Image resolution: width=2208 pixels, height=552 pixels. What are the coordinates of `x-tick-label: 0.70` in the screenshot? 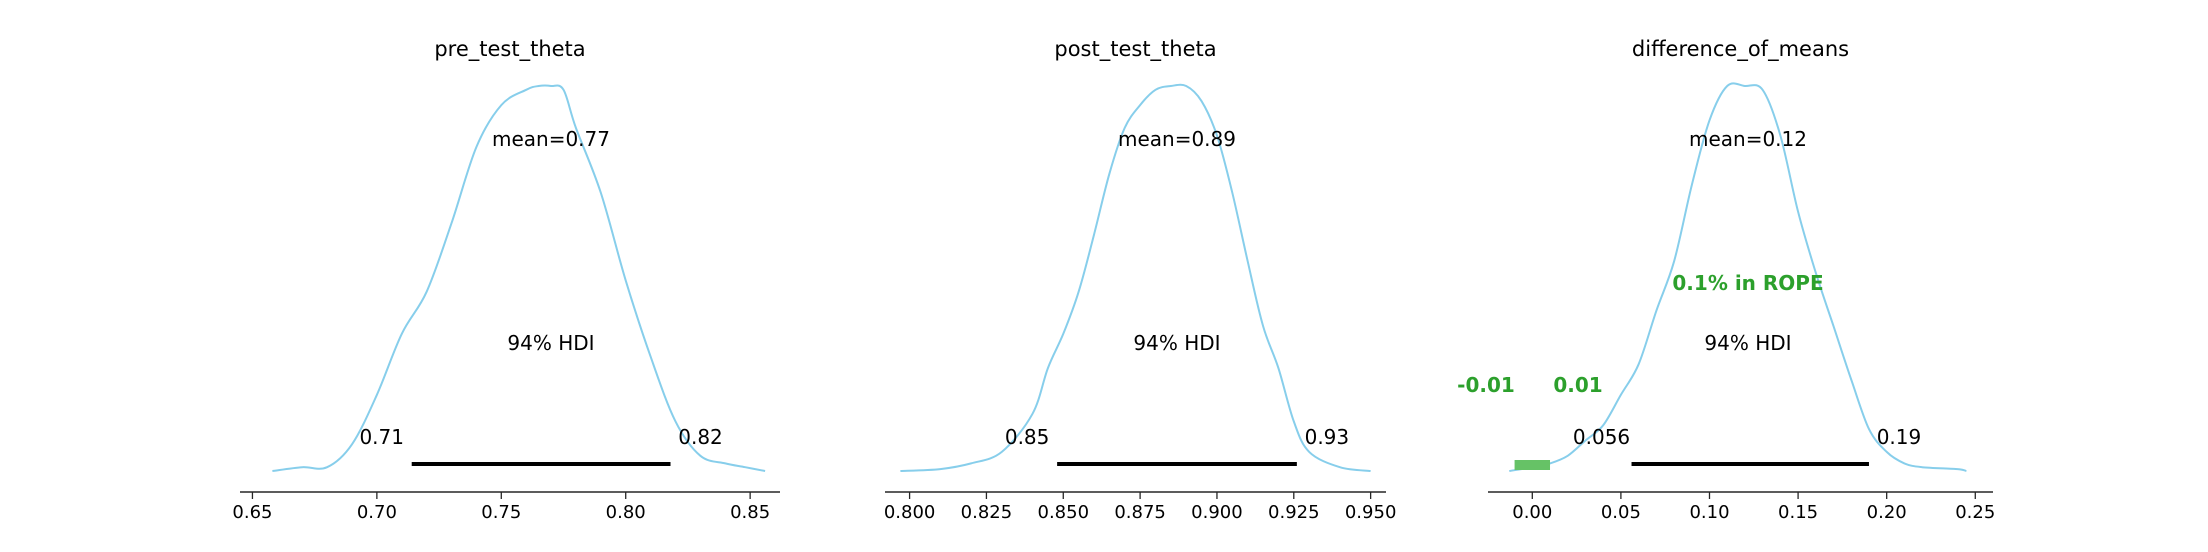 It's located at (377, 512).